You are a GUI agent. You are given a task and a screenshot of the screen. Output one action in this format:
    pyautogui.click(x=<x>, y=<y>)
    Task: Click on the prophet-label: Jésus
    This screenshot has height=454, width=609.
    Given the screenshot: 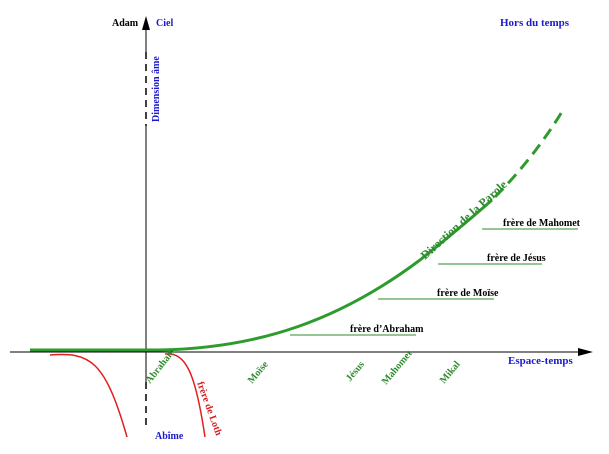 What is the action you would take?
    pyautogui.click(x=355, y=371)
    